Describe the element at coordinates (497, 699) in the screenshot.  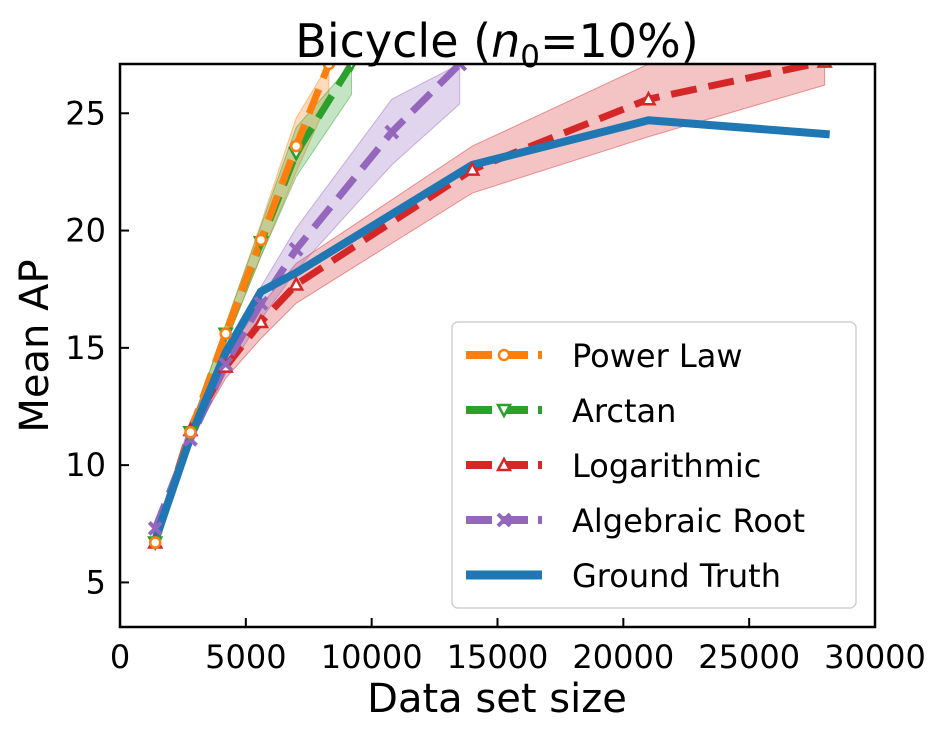
I see `x-axis-label: Data set size` at that location.